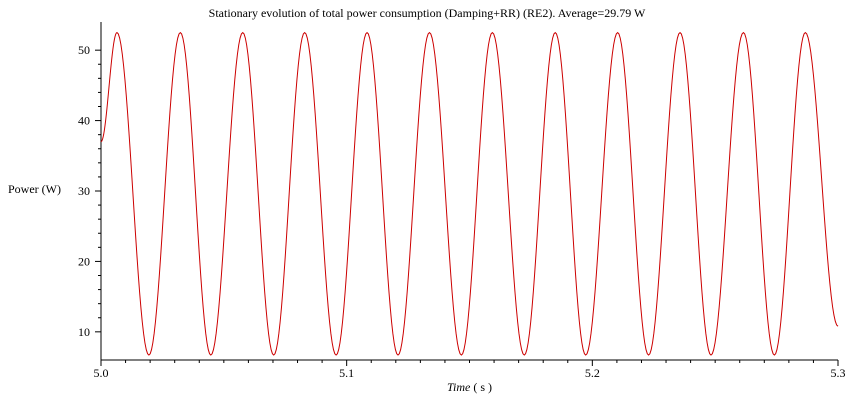  Describe the element at coordinates (459, 387) in the screenshot. I see `x-axis-label-name: Time` at that location.